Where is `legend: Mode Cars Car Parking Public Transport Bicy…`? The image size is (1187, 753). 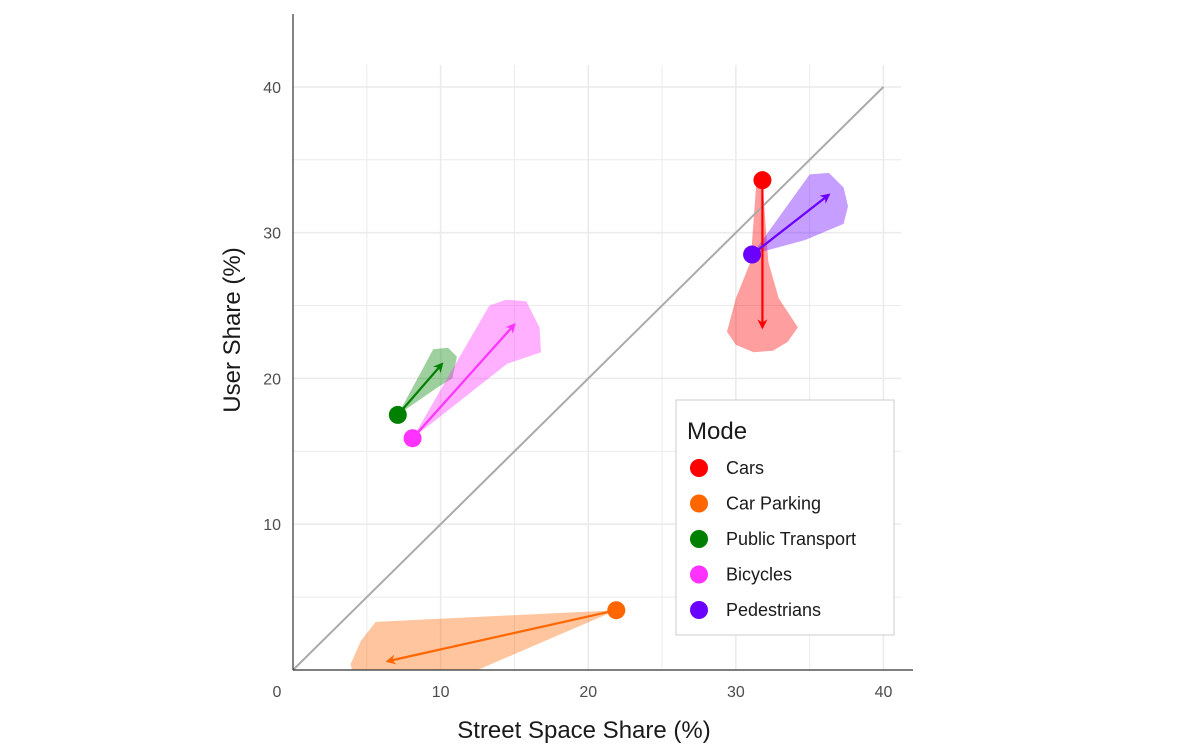 legend: Mode Cars Car Parking Public Transport Bicy… is located at coordinates (785, 517).